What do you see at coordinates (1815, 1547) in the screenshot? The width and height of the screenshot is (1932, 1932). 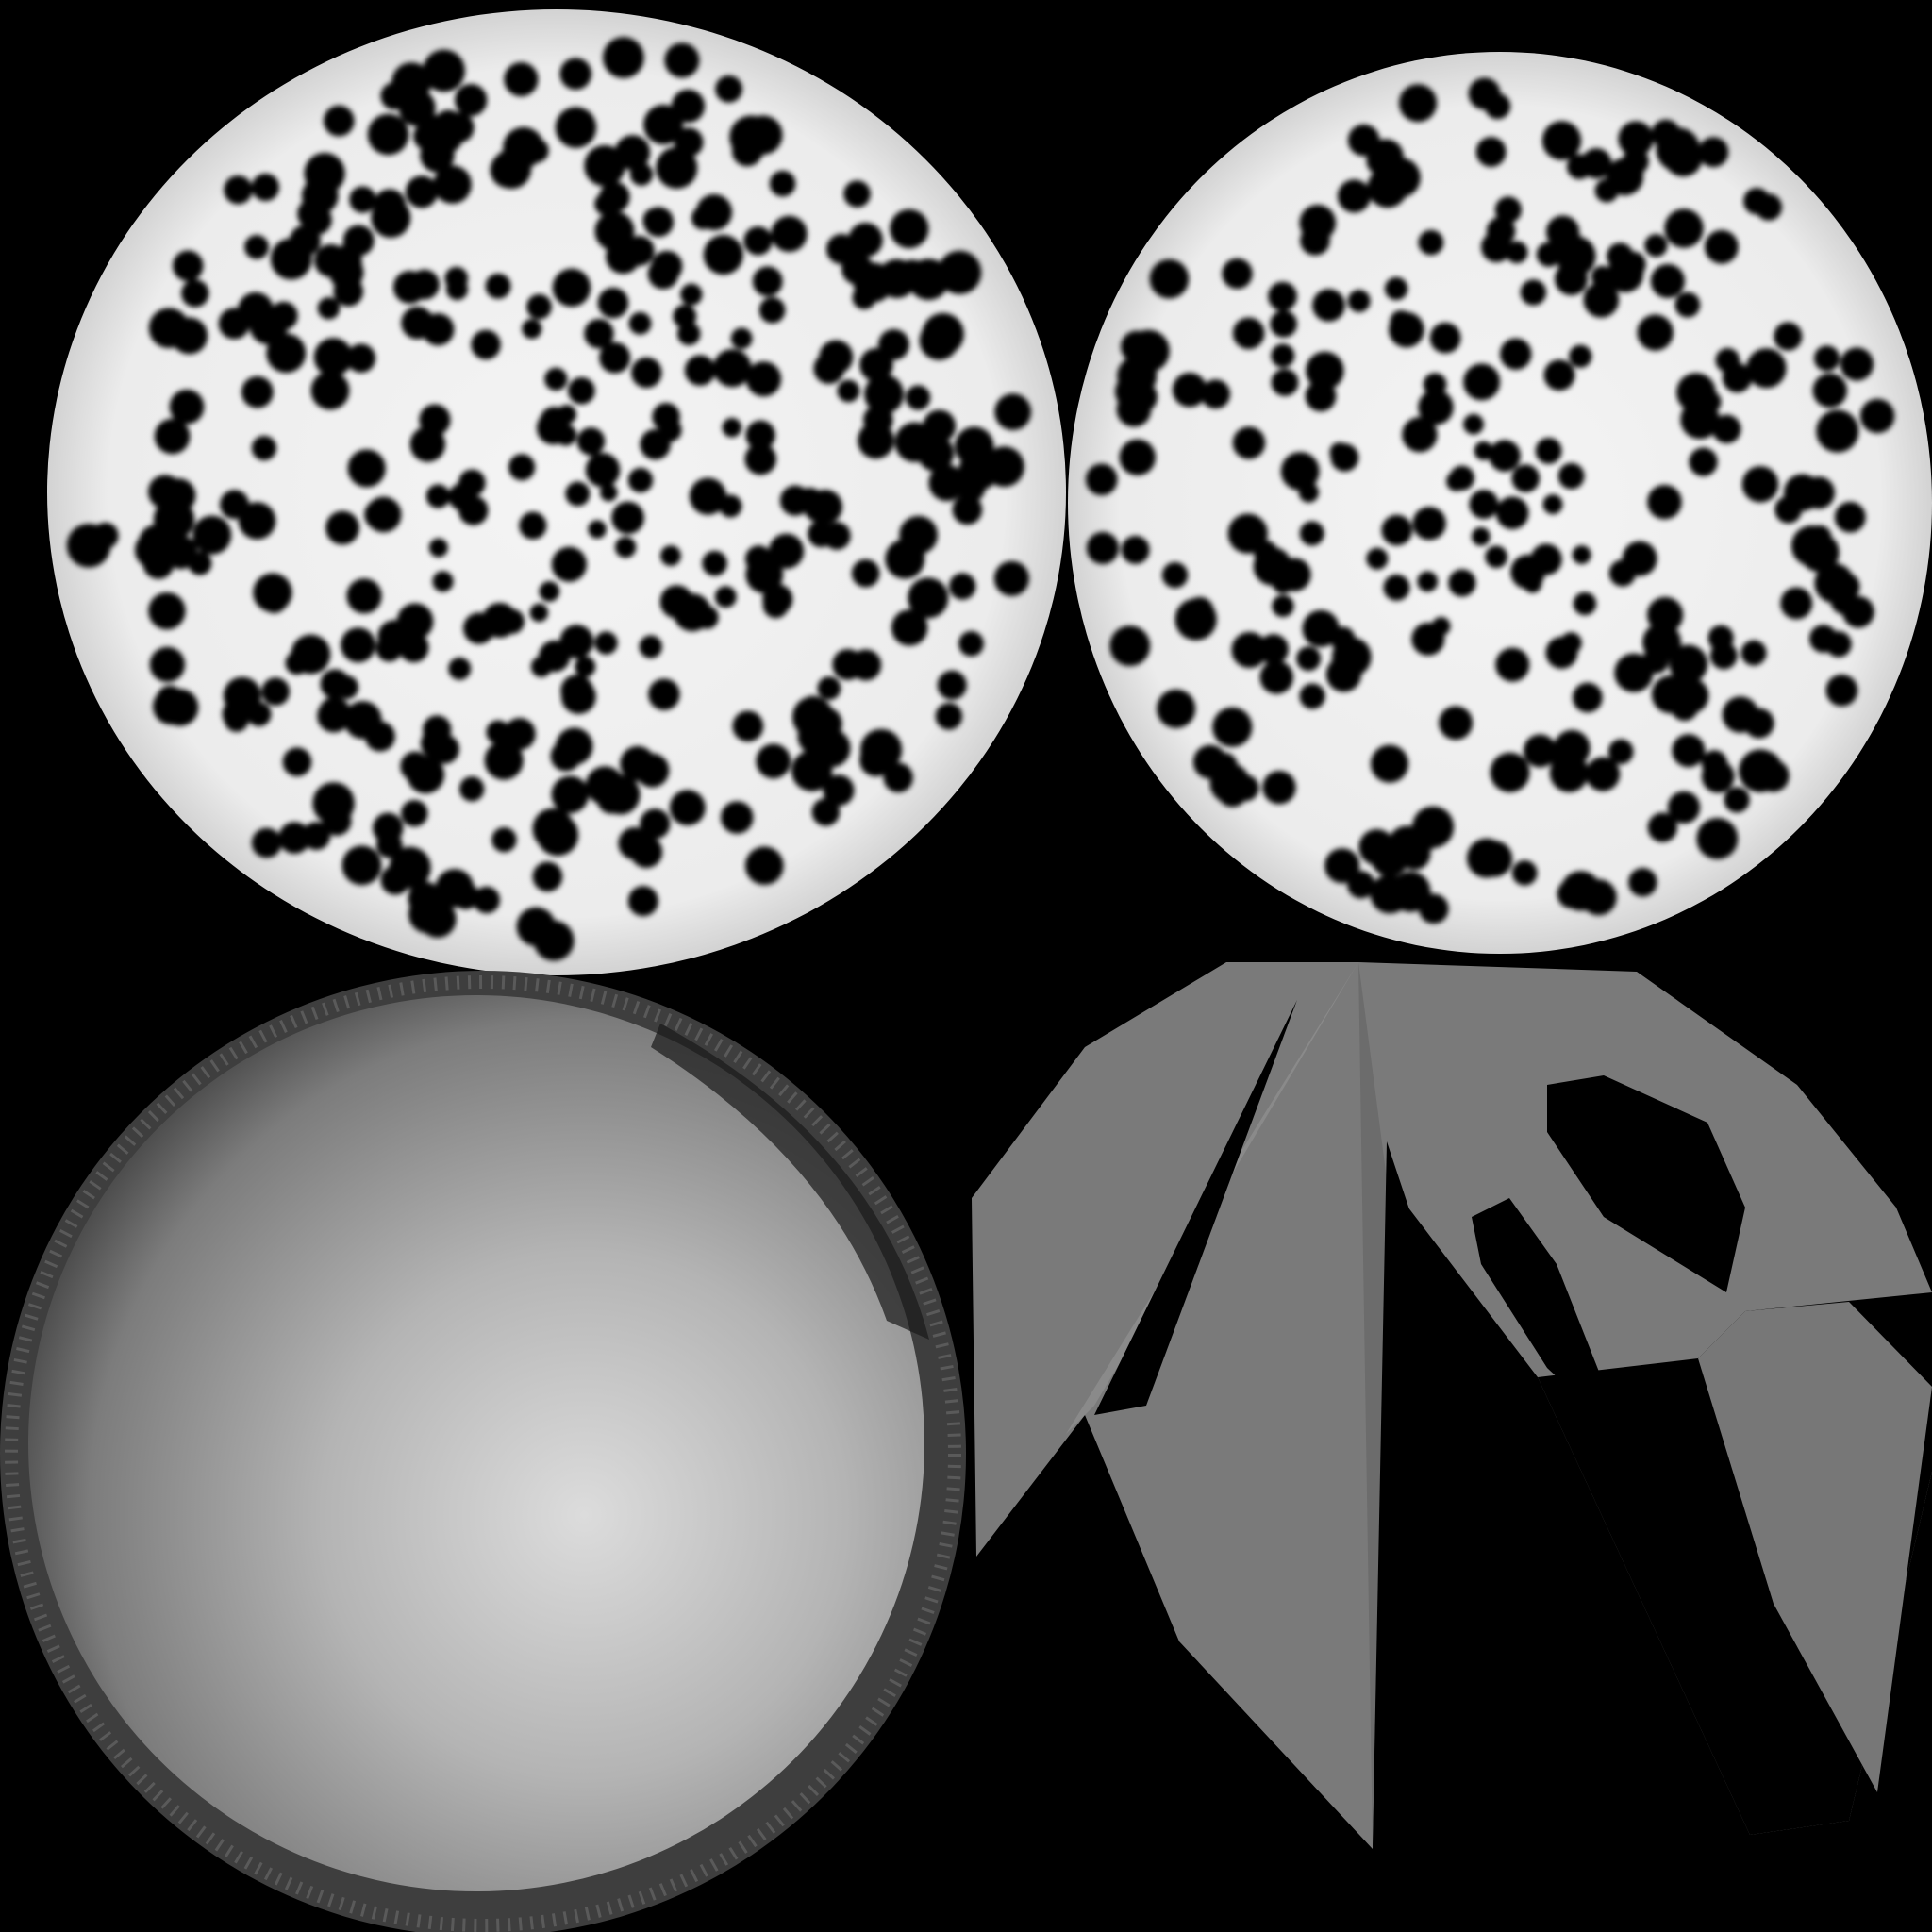 I see `fan-facet` at bounding box center [1815, 1547].